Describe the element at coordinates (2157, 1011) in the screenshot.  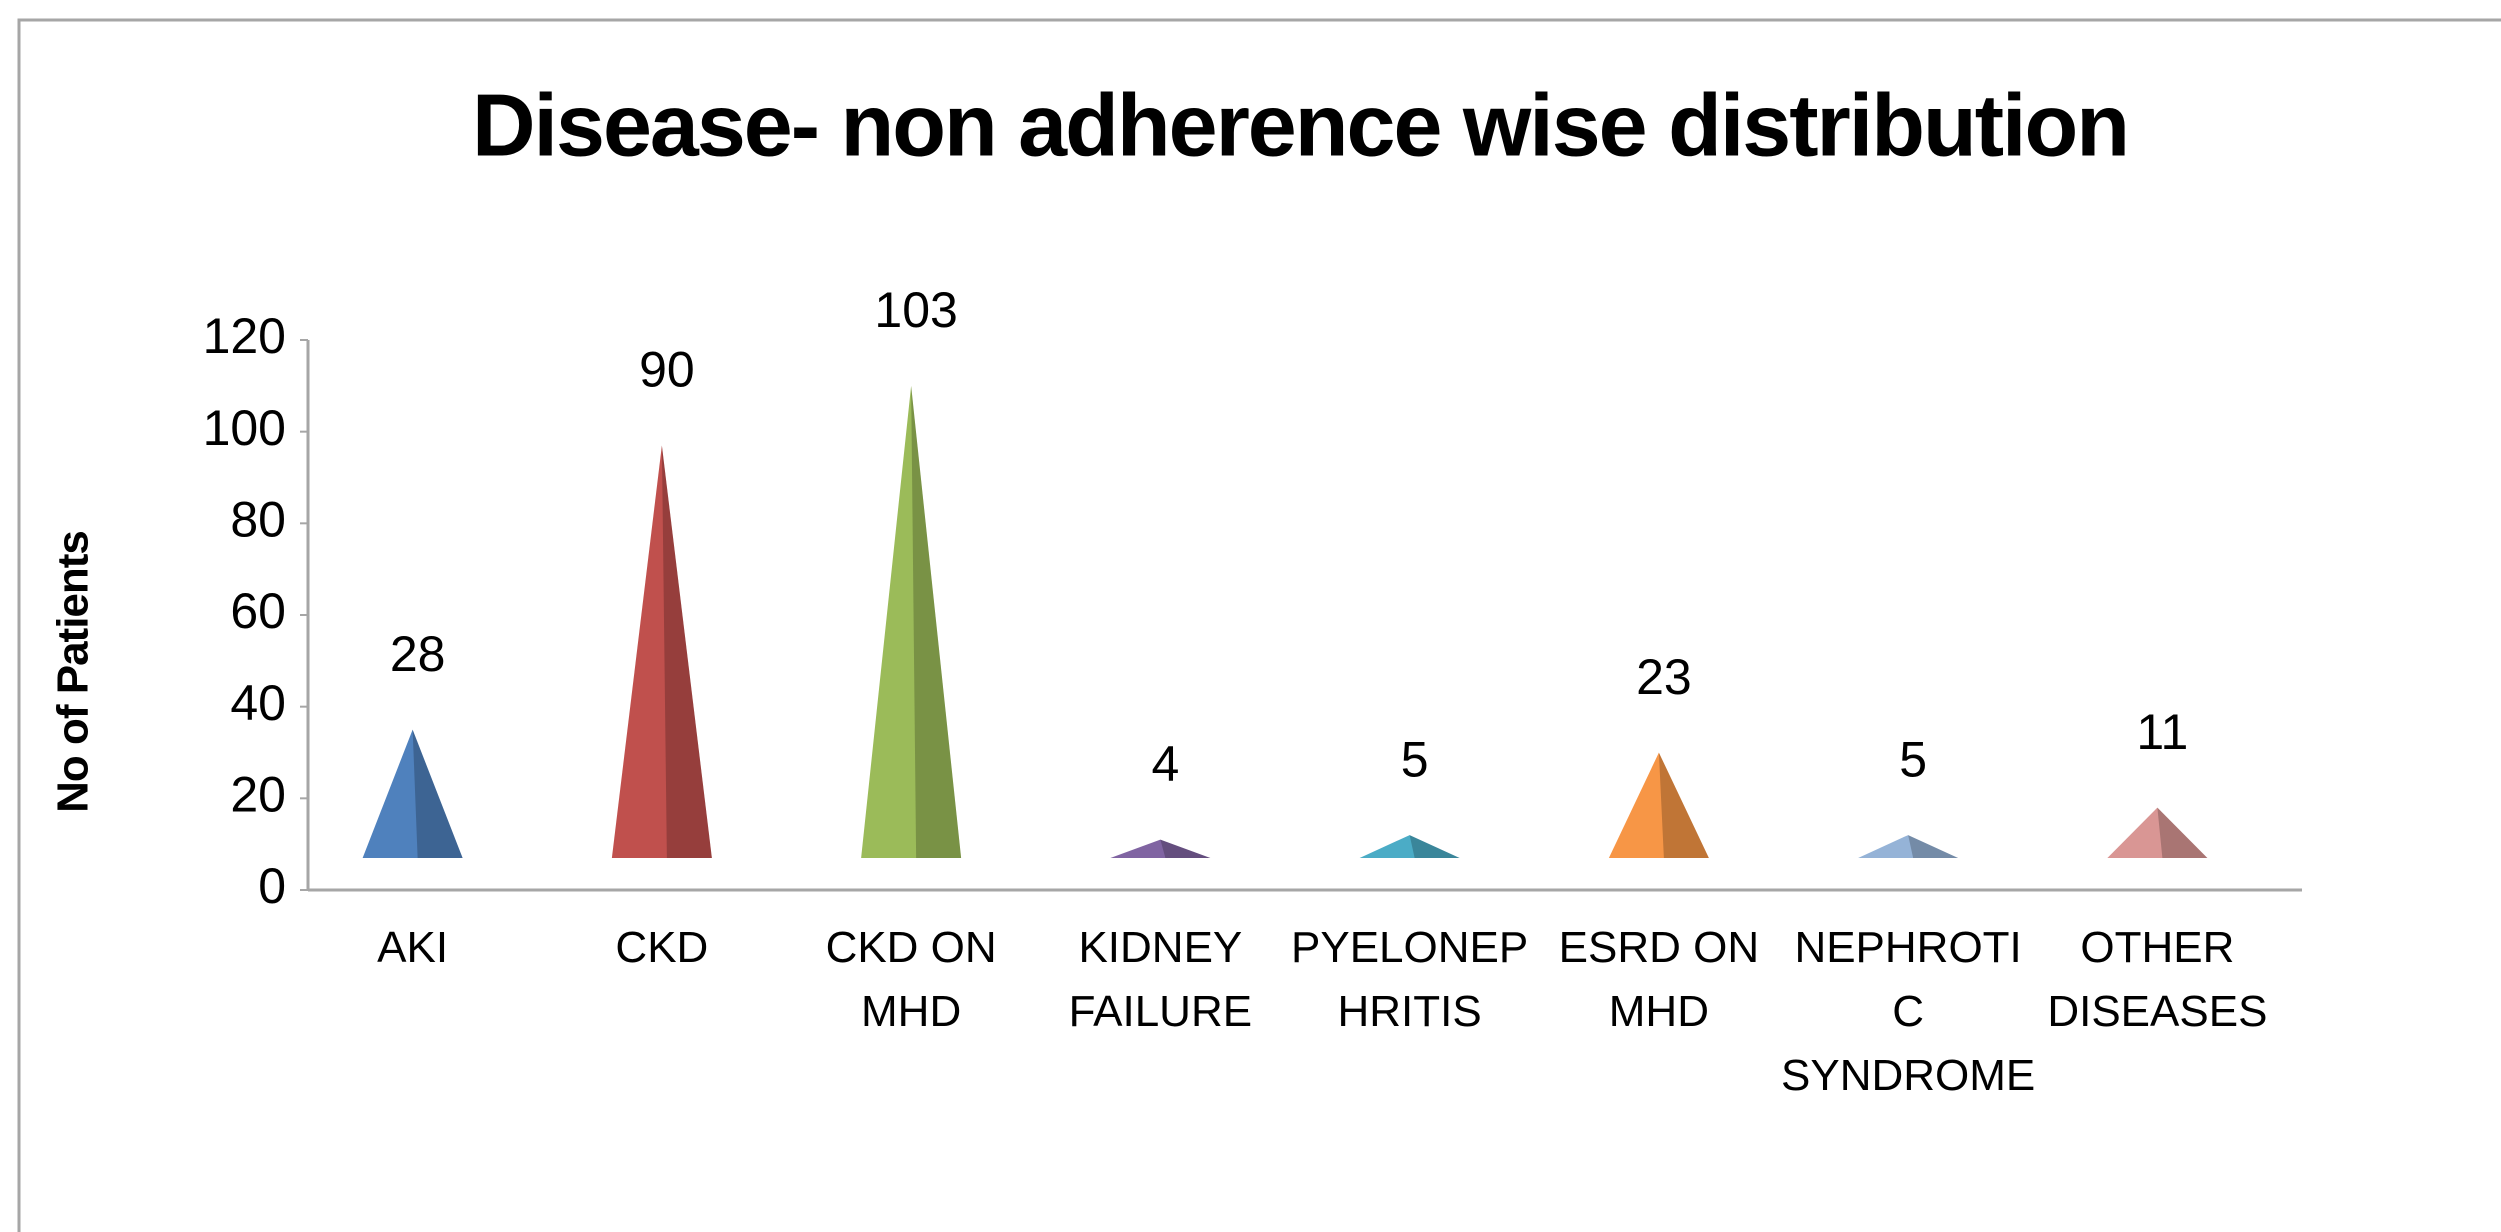
I see `x-tick-label-line: DISEASES` at that location.